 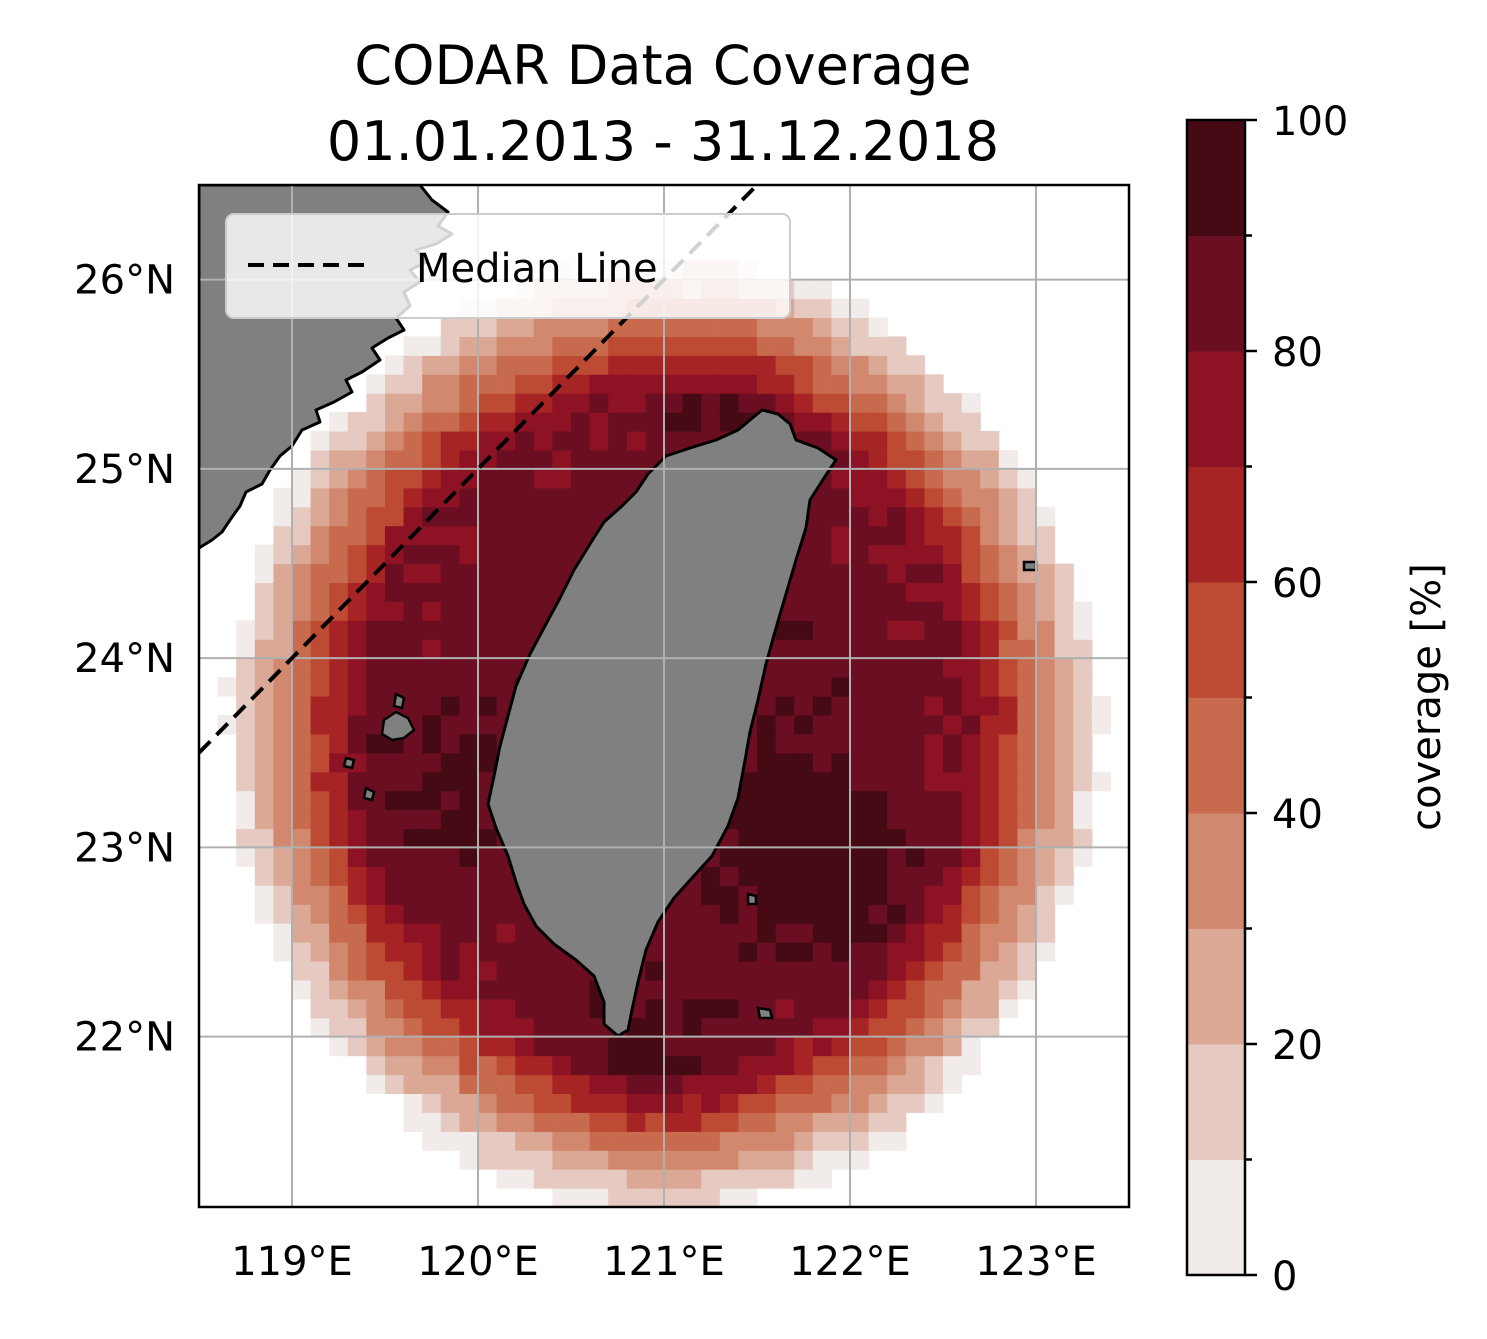 I want to click on lon-tick-label: 122°E, so click(x=850, y=1262).